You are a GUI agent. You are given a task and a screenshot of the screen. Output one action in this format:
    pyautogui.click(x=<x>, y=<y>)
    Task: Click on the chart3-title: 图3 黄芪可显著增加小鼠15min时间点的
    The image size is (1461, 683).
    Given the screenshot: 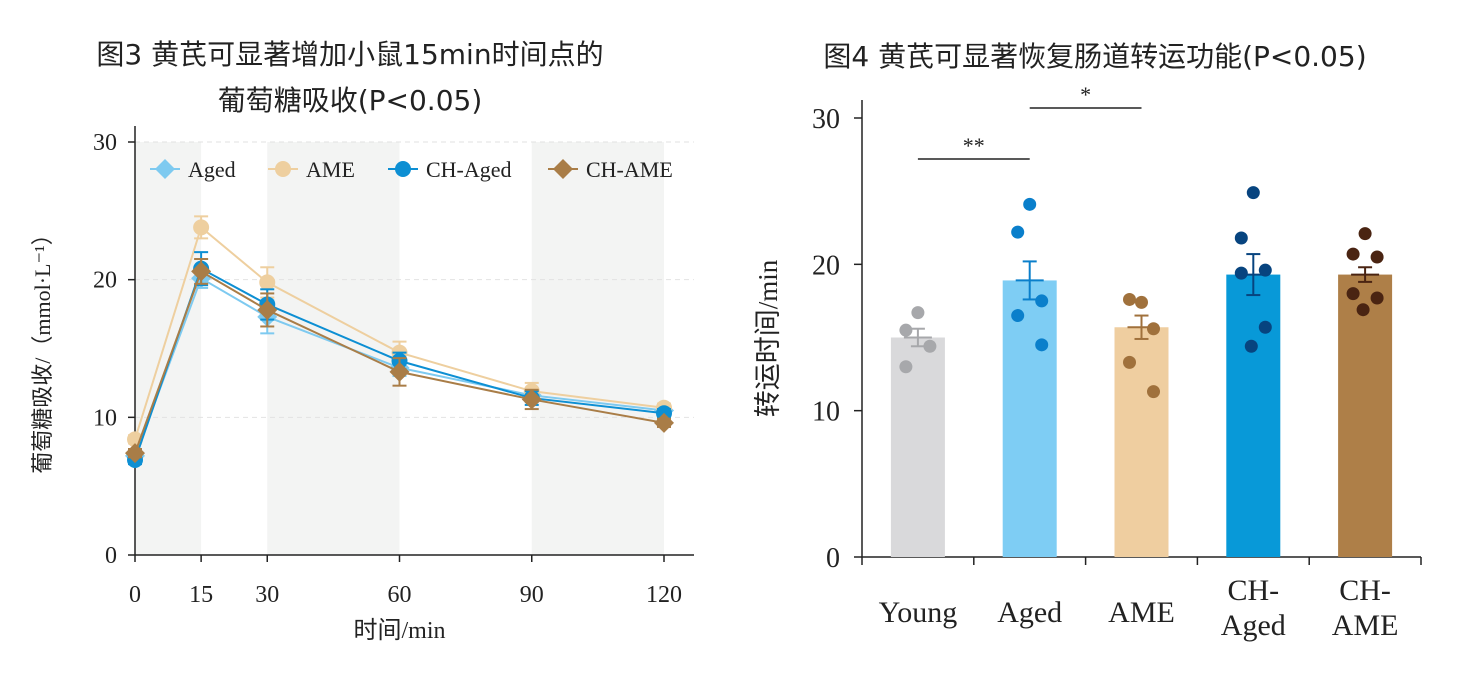 What is the action you would take?
    pyautogui.click(x=350, y=54)
    